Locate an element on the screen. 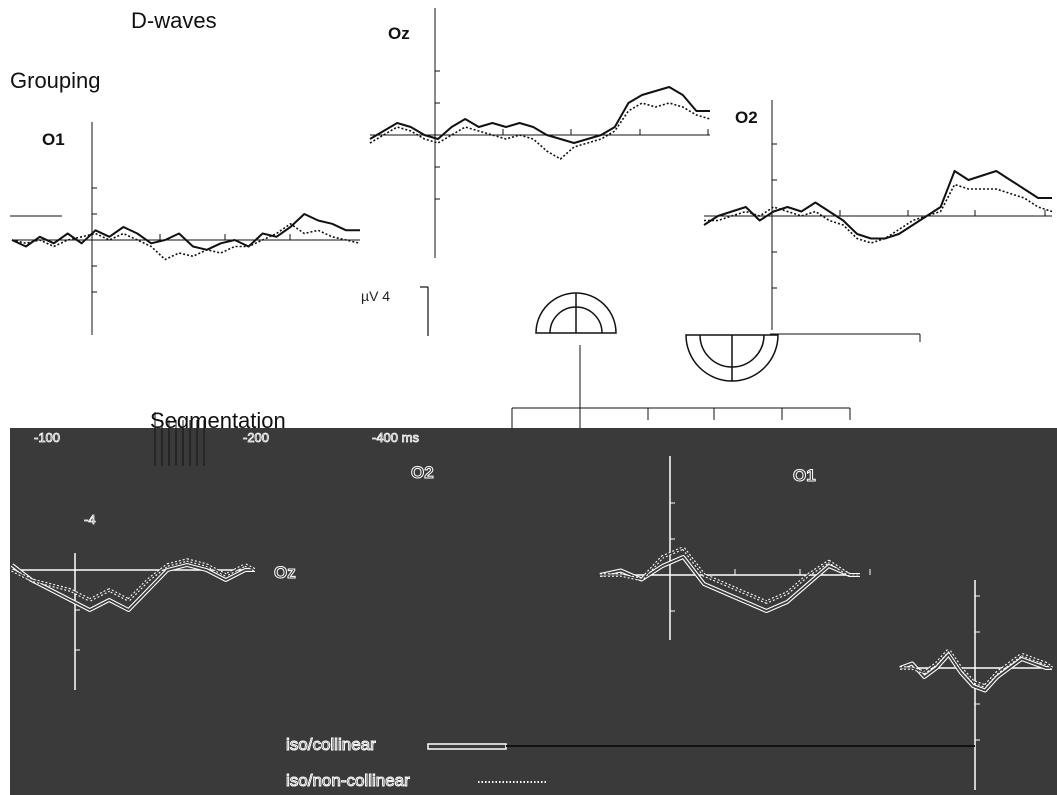 The image size is (1057, 795). o1-panel-label: O1 is located at coordinates (53, 139).